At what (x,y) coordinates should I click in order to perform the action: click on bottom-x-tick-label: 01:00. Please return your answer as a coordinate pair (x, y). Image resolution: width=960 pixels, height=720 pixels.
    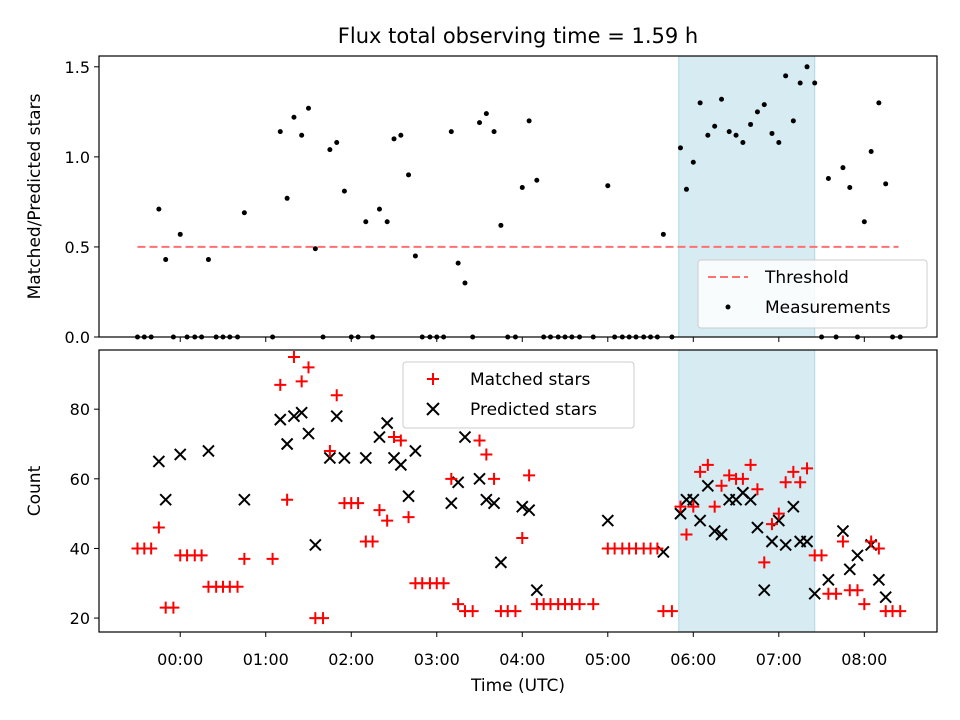
    Looking at the image, I should click on (266, 659).